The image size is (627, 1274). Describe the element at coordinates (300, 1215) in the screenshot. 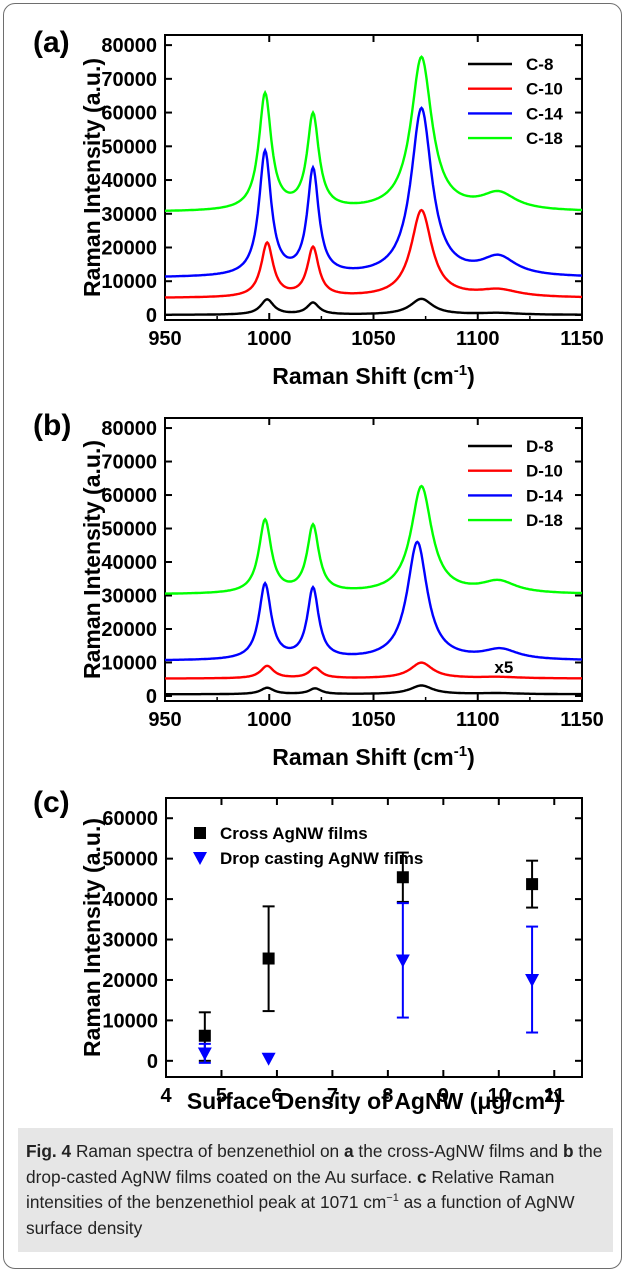

I see `caption-text-5: as a function of AgNW surface density` at that location.